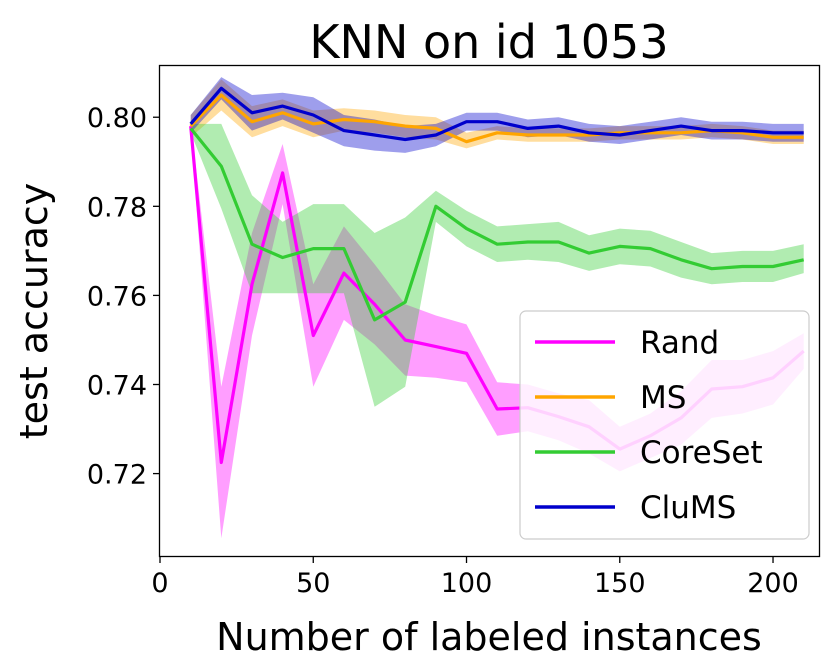 The image size is (831, 671). I want to click on y-tick-label: 0.74, so click(117, 386).